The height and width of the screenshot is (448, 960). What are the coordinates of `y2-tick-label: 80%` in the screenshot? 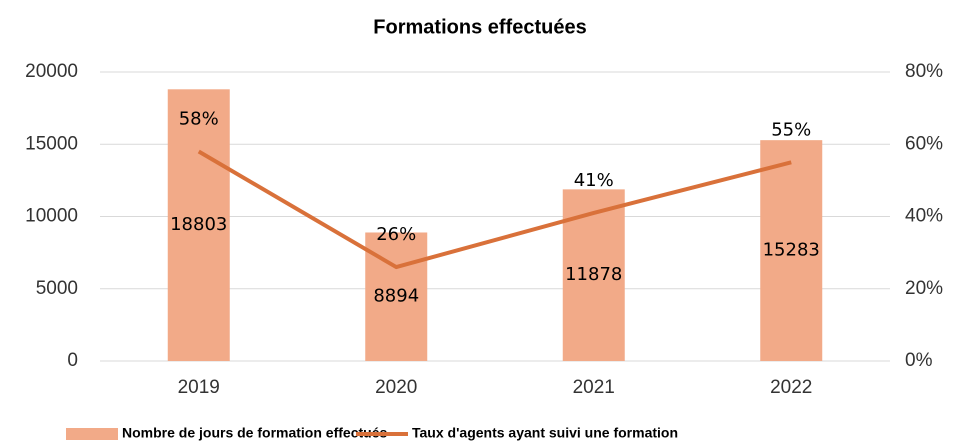 It's located at (924, 71).